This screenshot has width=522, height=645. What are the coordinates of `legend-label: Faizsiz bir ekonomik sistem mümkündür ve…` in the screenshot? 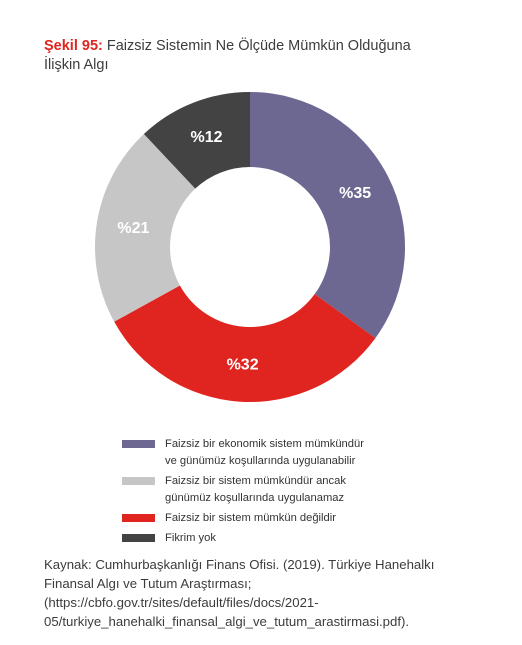 It's located at (264, 452).